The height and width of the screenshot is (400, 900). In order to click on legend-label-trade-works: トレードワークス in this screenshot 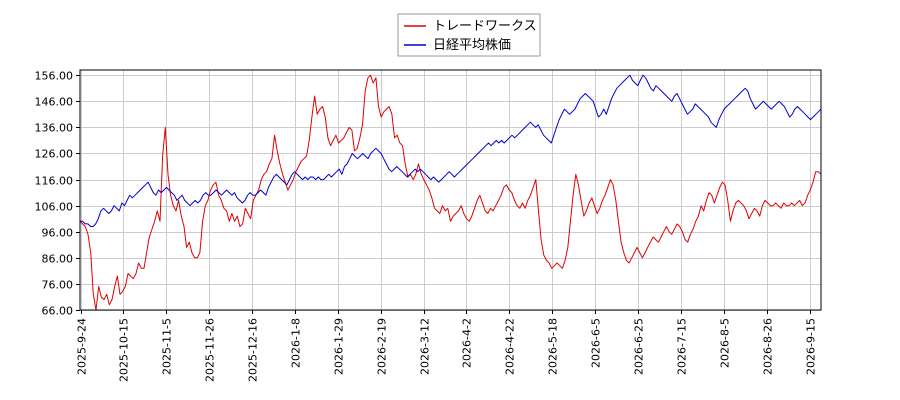, I will do `click(485, 26)`.